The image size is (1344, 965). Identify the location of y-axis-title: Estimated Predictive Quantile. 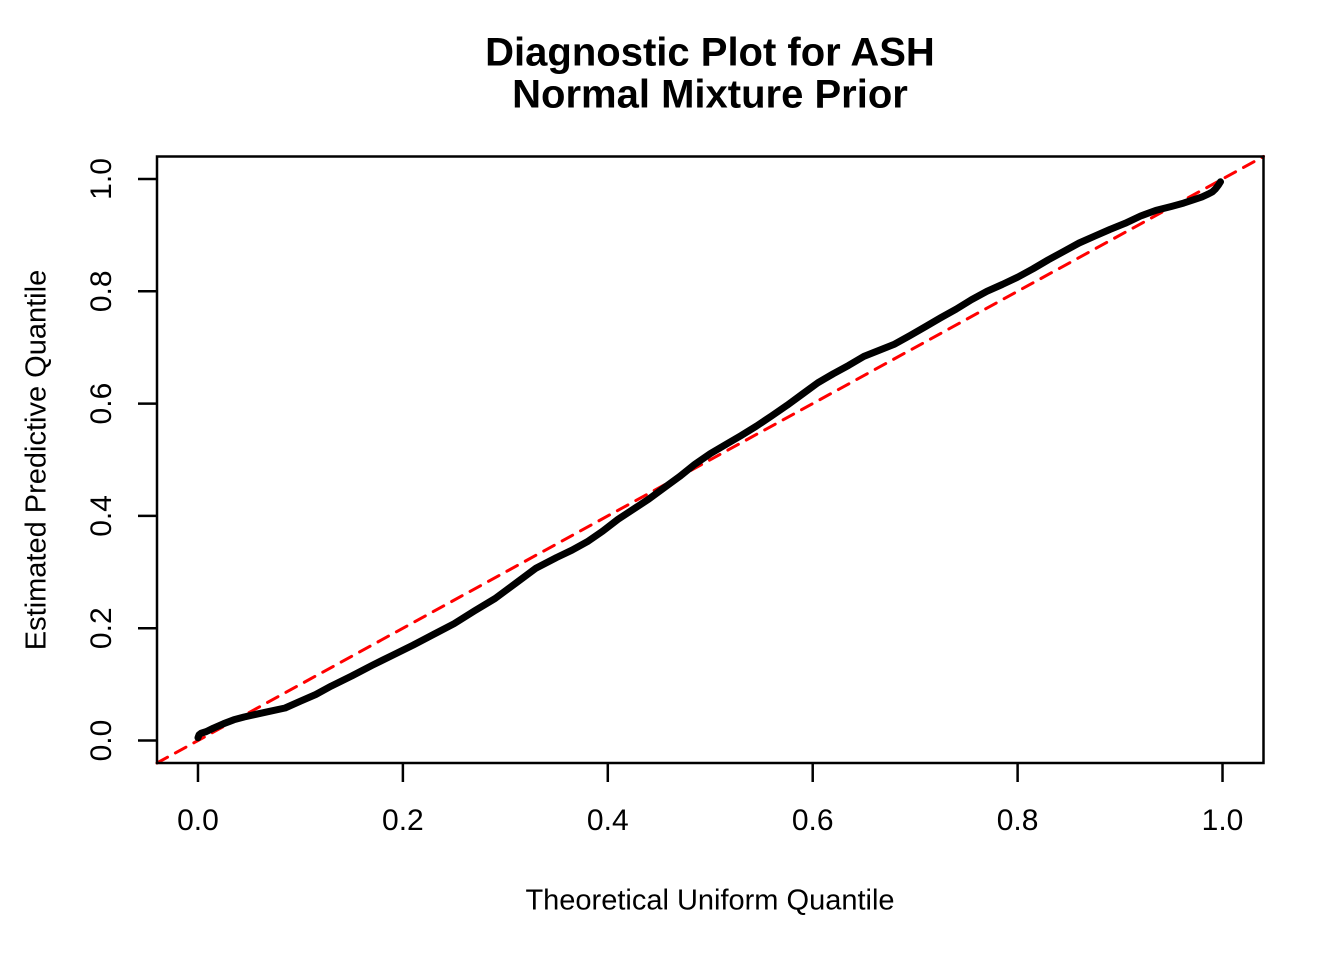
(37, 460).